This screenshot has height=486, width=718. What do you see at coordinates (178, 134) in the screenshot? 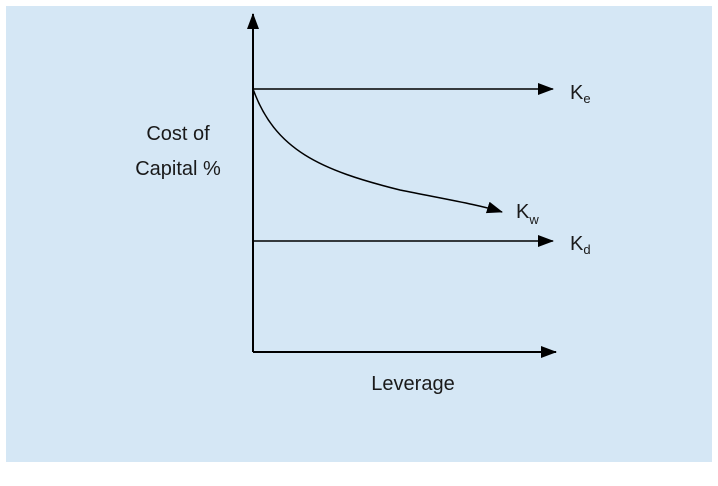
I see `y-axis-label: Cost of` at bounding box center [178, 134].